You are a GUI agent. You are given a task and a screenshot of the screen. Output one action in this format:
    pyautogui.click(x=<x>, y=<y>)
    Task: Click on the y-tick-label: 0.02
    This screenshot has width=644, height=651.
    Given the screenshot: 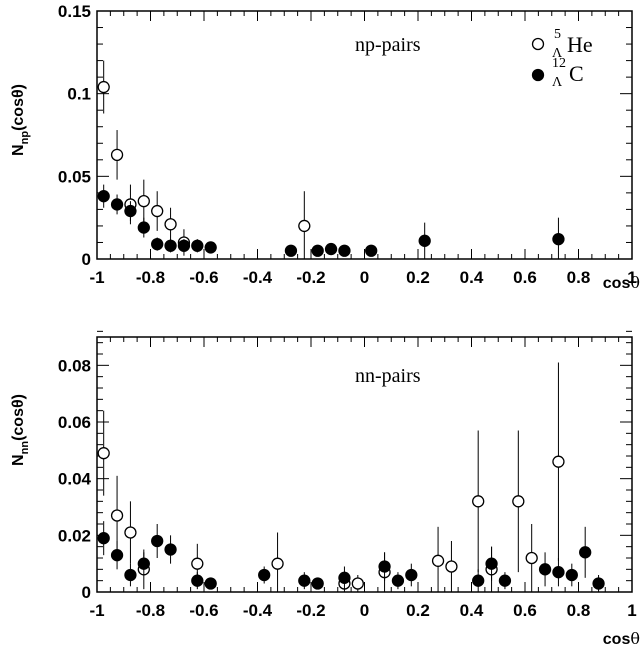 What is the action you would take?
    pyautogui.click(x=74, y=535)
    